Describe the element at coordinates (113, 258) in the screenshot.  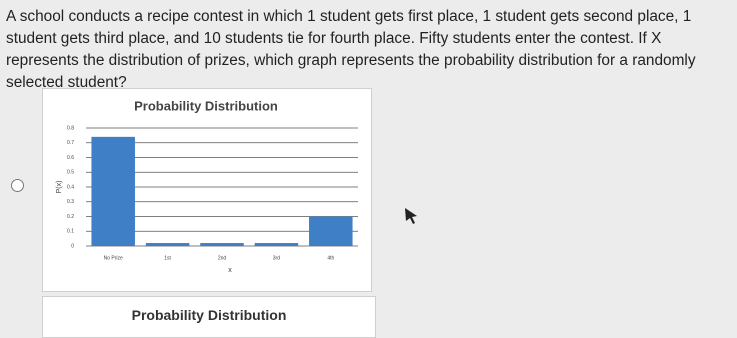
I see `x-tick-label: No Prize` at that location.